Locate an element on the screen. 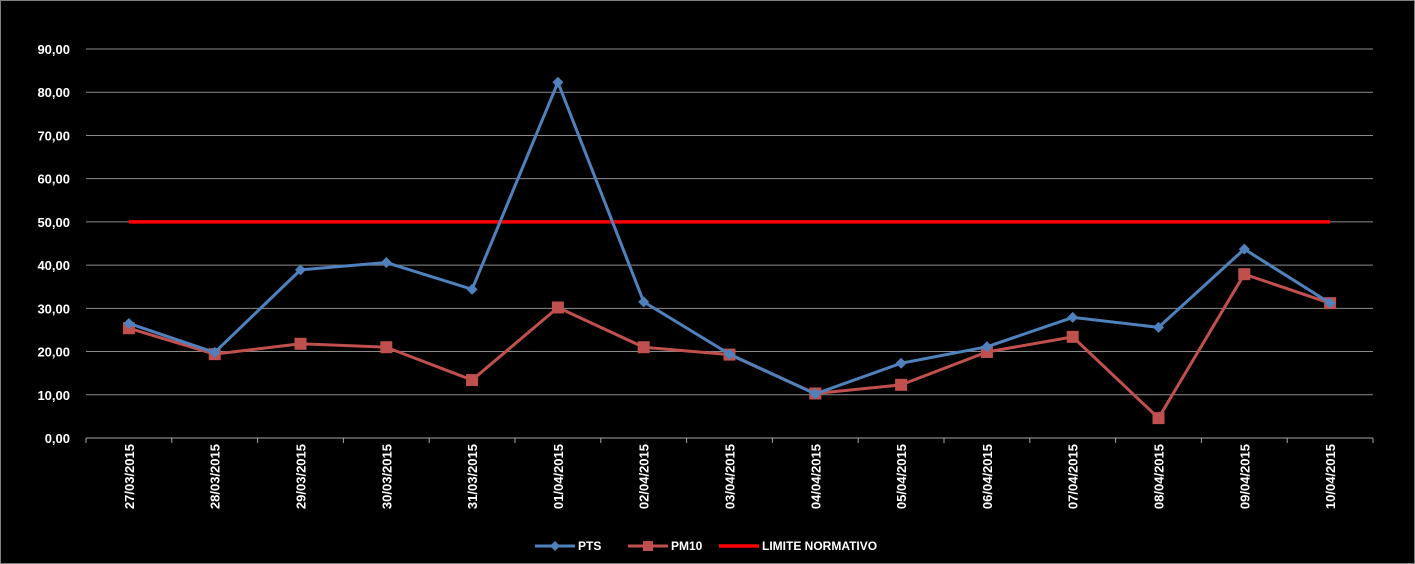 The image size is (1415, 564). x-tick-label: 04/04/2015 is located at coordinates (815, 476).